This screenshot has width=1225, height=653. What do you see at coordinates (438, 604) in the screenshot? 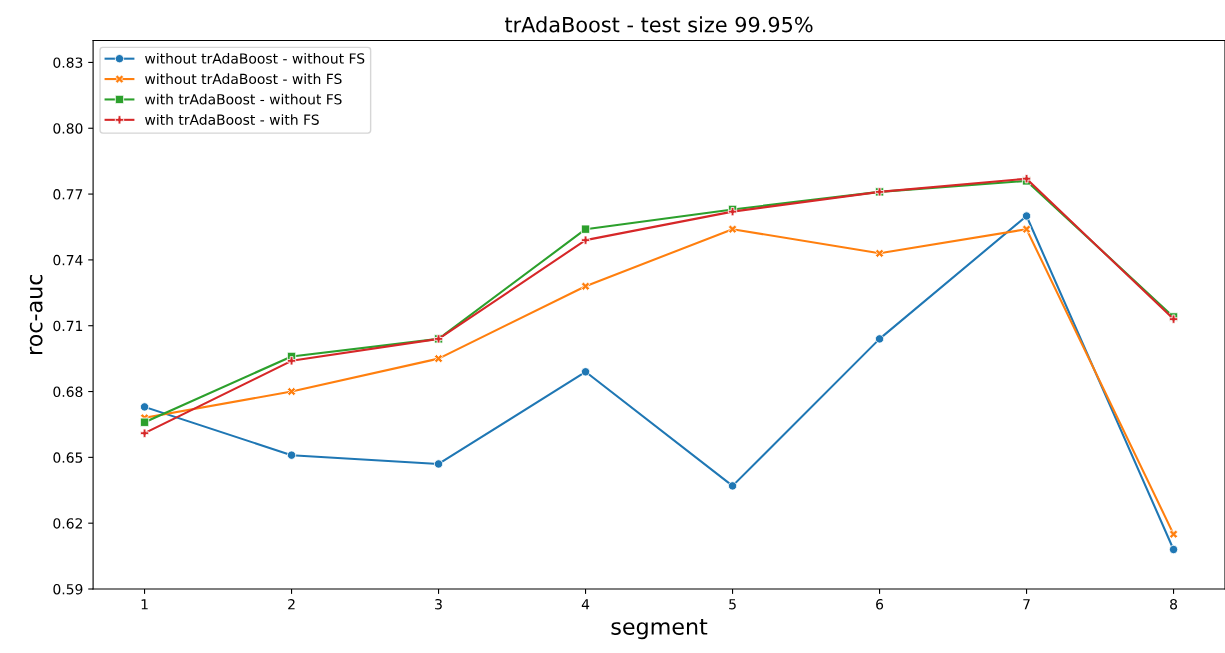
I see `x-tick-label: 3` at bounding box center [438, 604].